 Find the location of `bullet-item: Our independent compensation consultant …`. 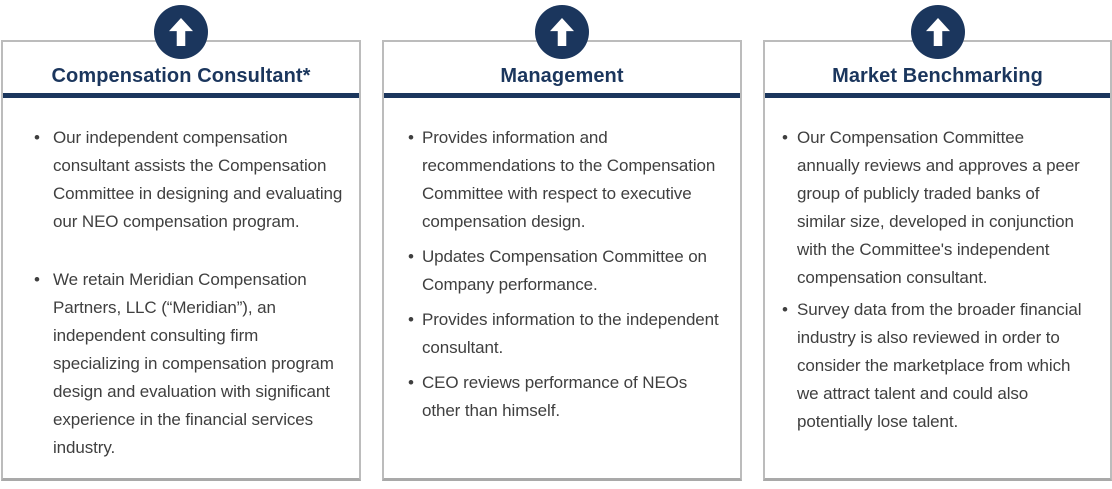

bullet-item: Our independent compensation consultant … is located at coordinates (188, 180).